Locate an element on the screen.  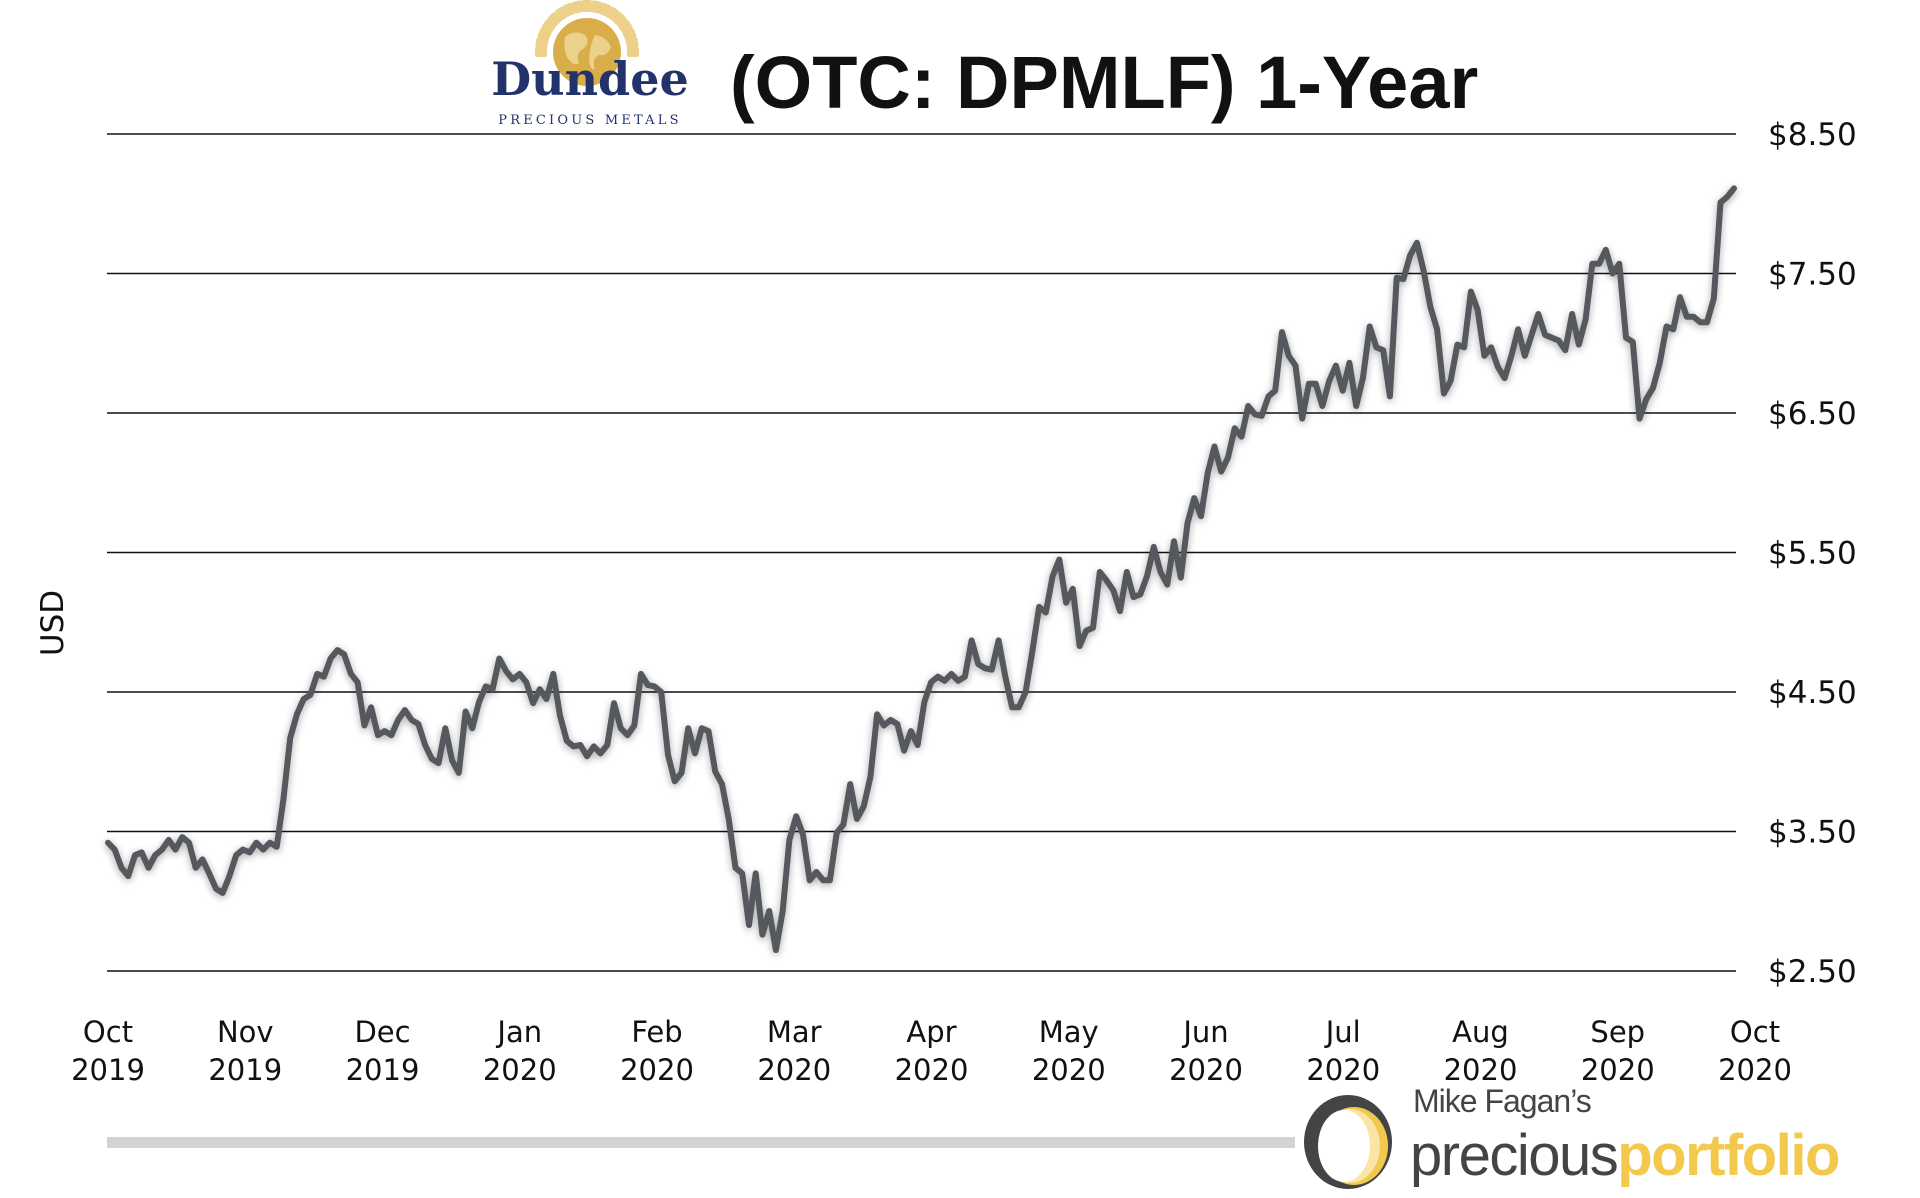
precious-portfolio-logo: Mike Fagan’s preciousportfolio is located at coordinates (1572, 1136).